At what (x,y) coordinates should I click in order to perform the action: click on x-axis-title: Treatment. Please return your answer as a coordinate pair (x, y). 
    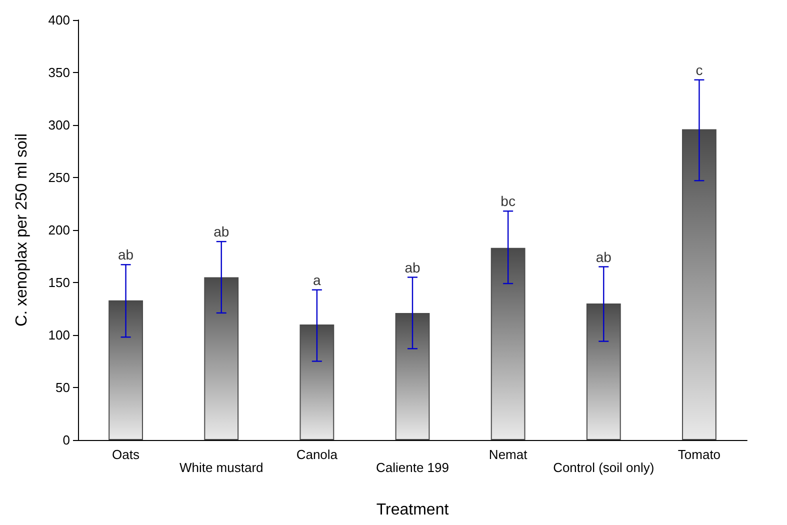
    Looking at the image, I should click on (413, 510).